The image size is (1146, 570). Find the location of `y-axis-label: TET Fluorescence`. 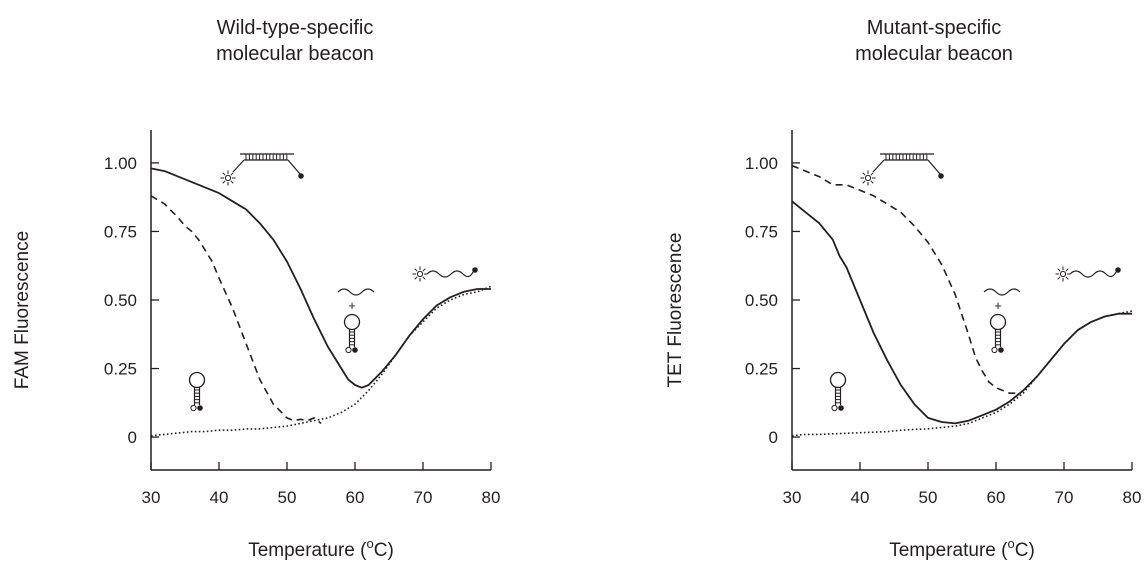

y-axis-label: TET Fluorescence is located at coordinates (675, 310).